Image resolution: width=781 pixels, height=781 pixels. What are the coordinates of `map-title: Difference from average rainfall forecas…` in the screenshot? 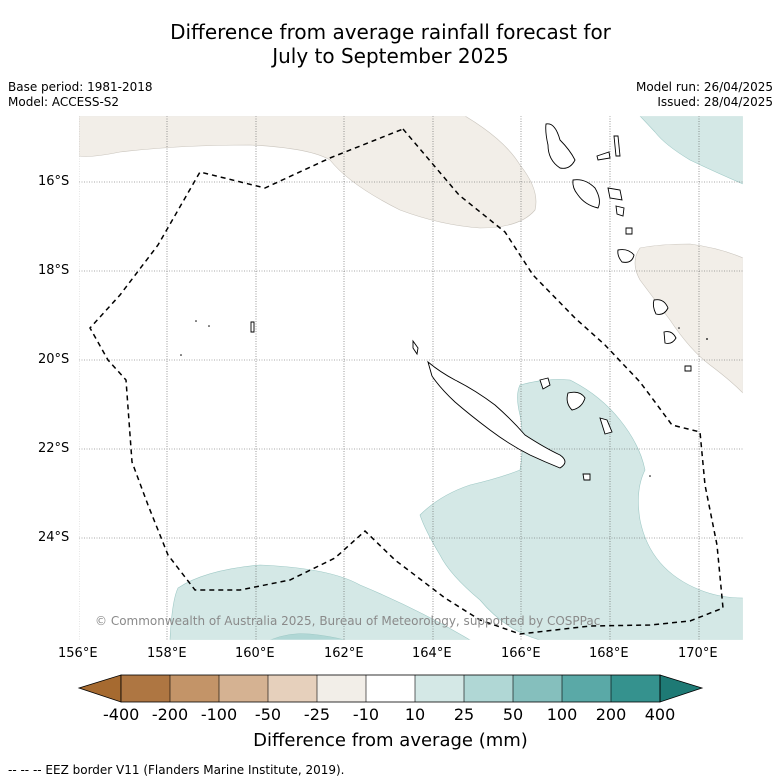 It's located at (390, 44).